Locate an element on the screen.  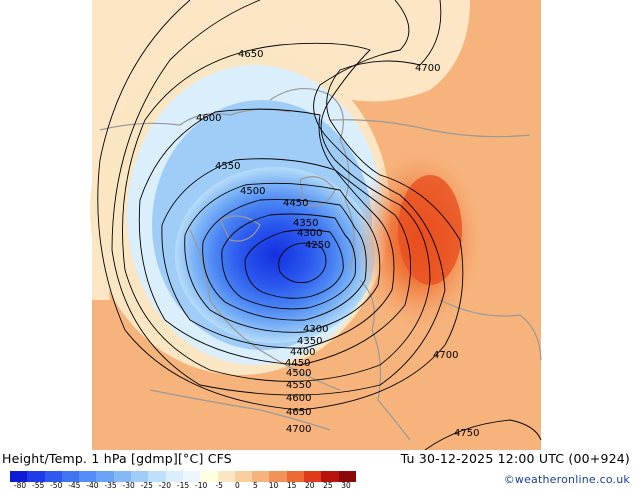
colorbar-label: 0 is located at coordinates (237, 485).